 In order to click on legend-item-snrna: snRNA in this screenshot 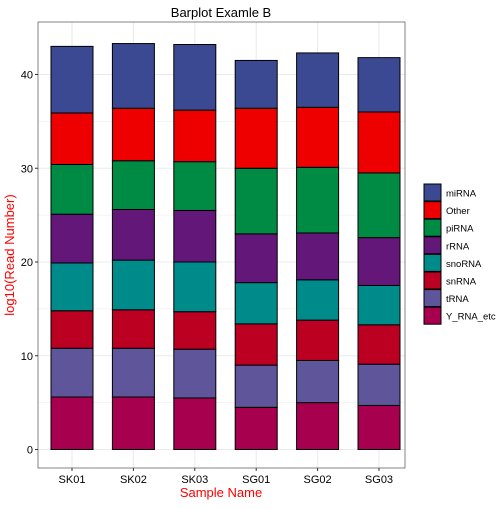, I will do `click(450, 280)`.